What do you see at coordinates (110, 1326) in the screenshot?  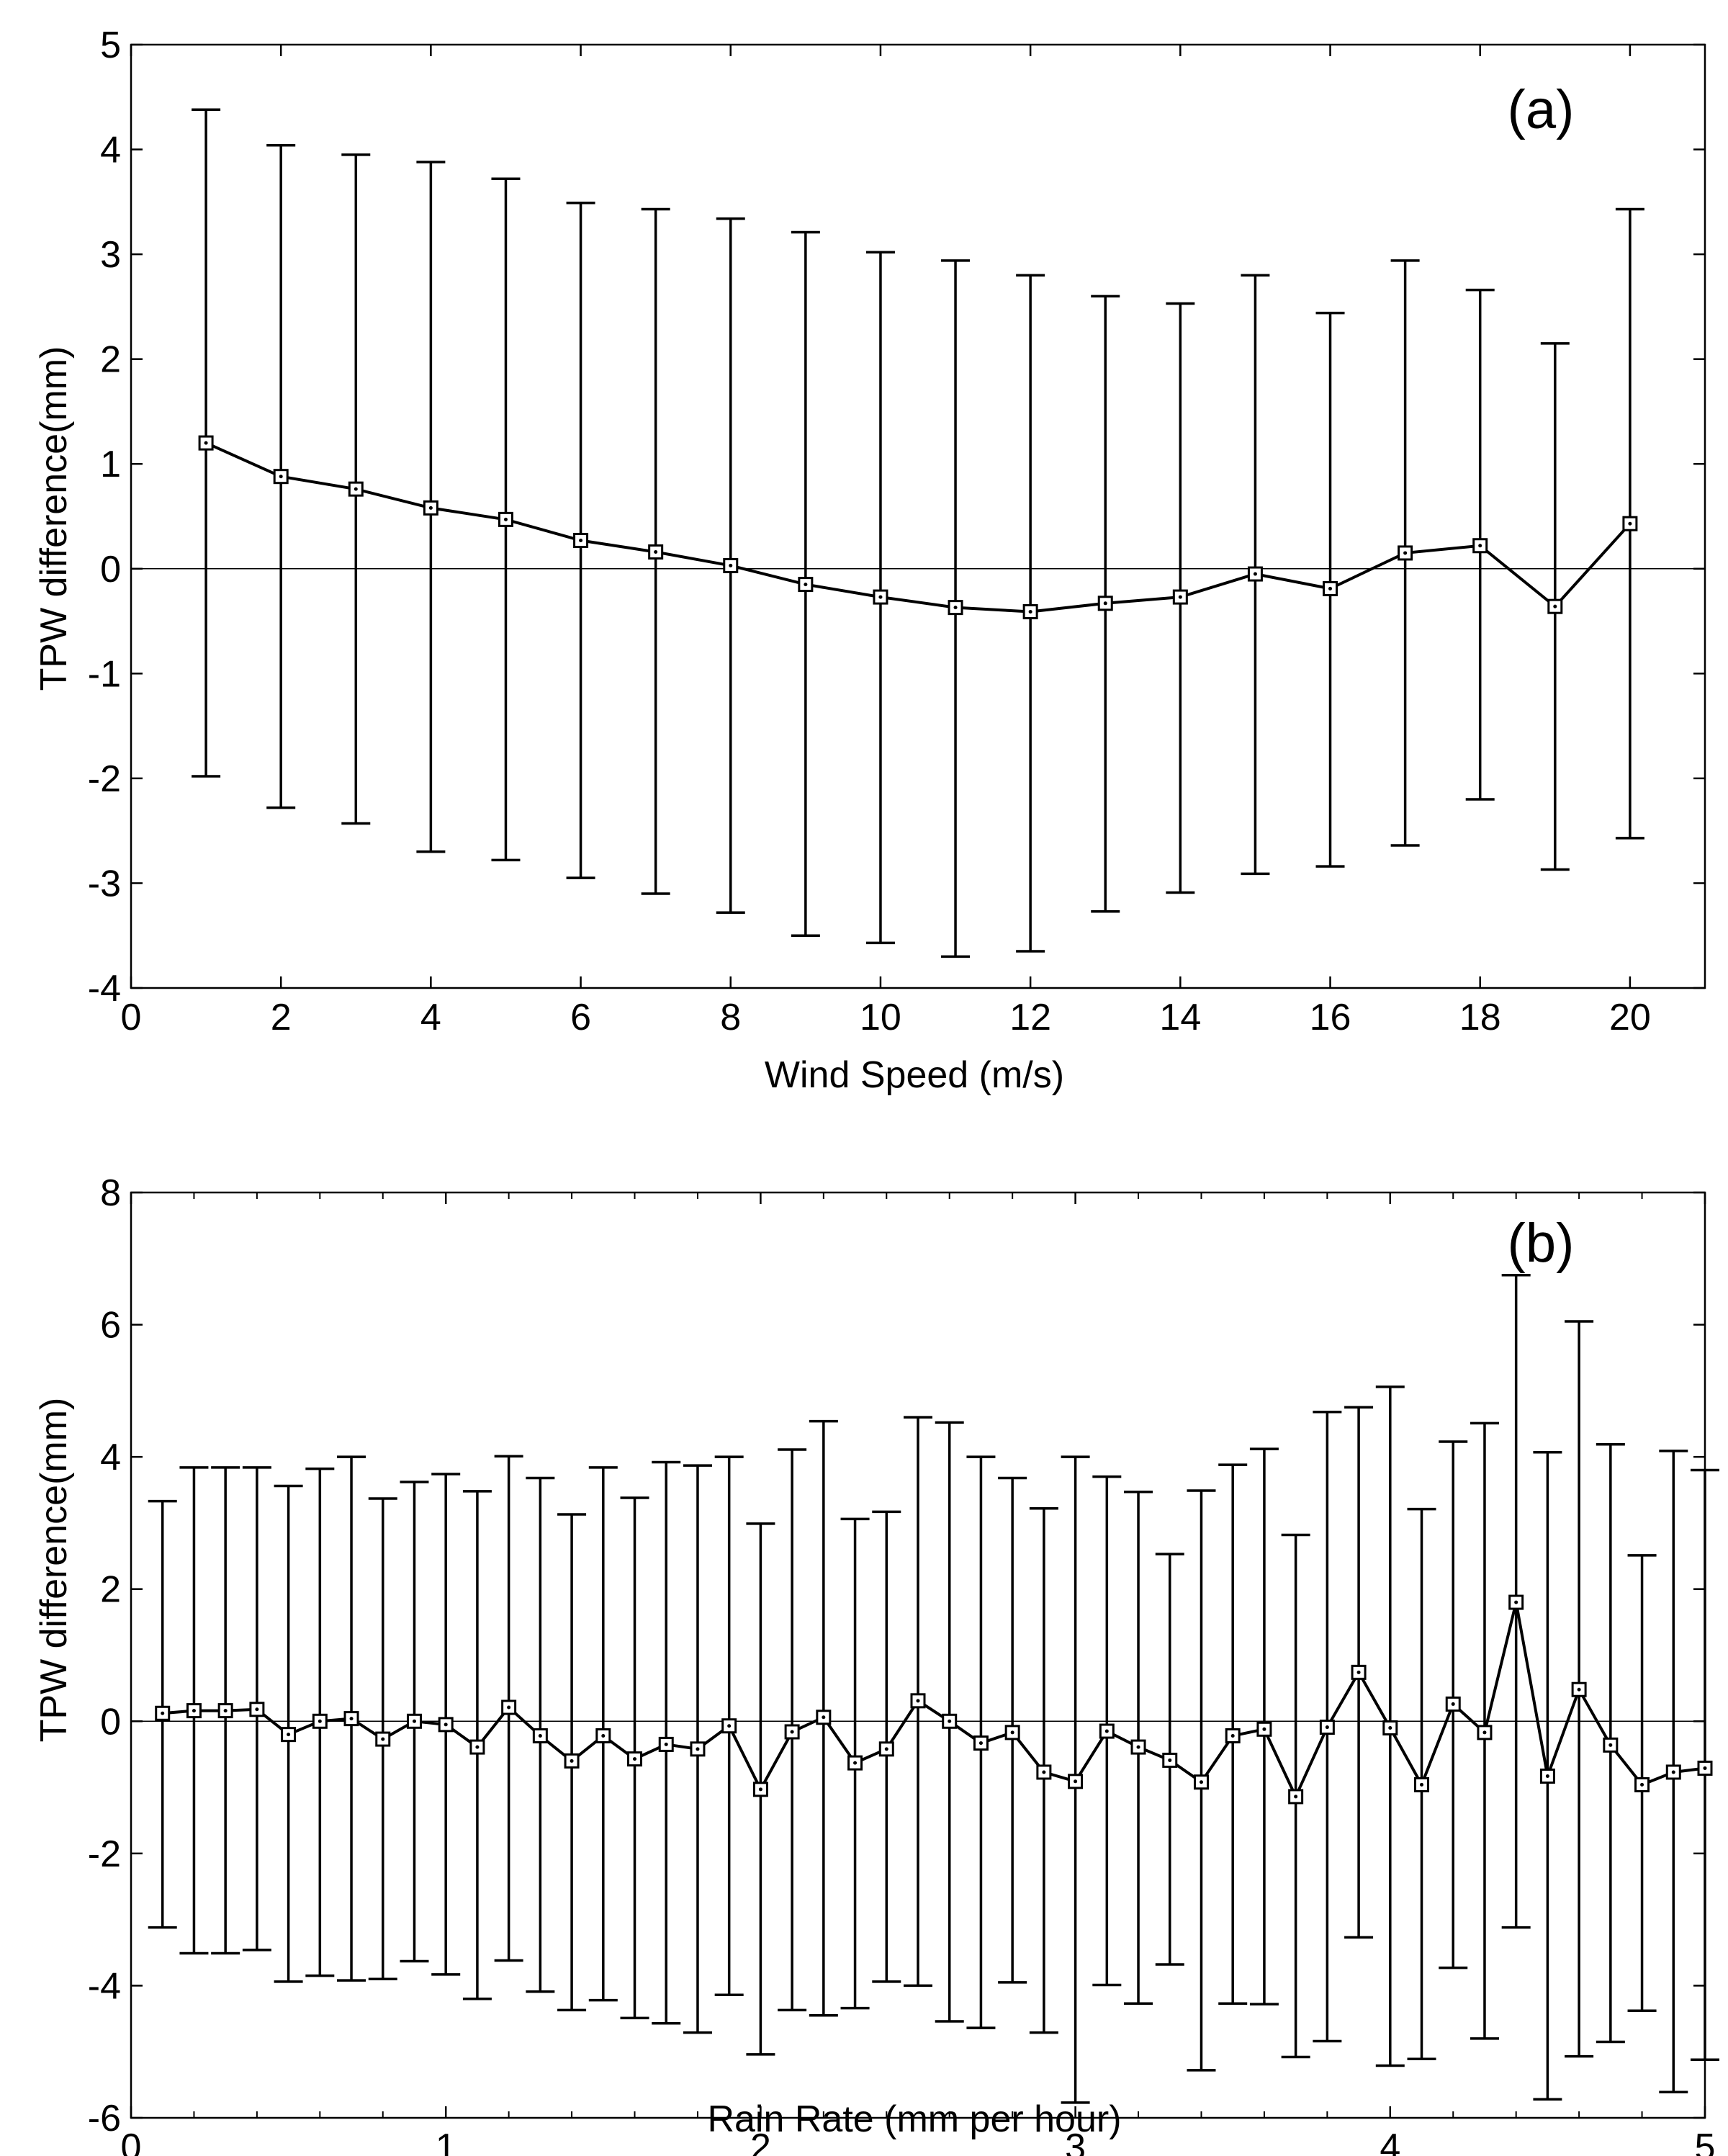 I see `y-tick-label: 6` at bounding box center [110, 1326].